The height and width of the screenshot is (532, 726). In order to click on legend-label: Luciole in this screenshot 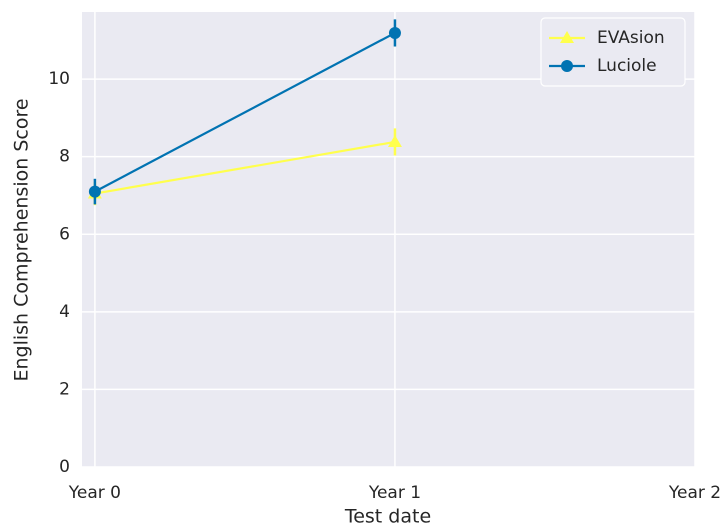, I will do `click(627, 66)`.